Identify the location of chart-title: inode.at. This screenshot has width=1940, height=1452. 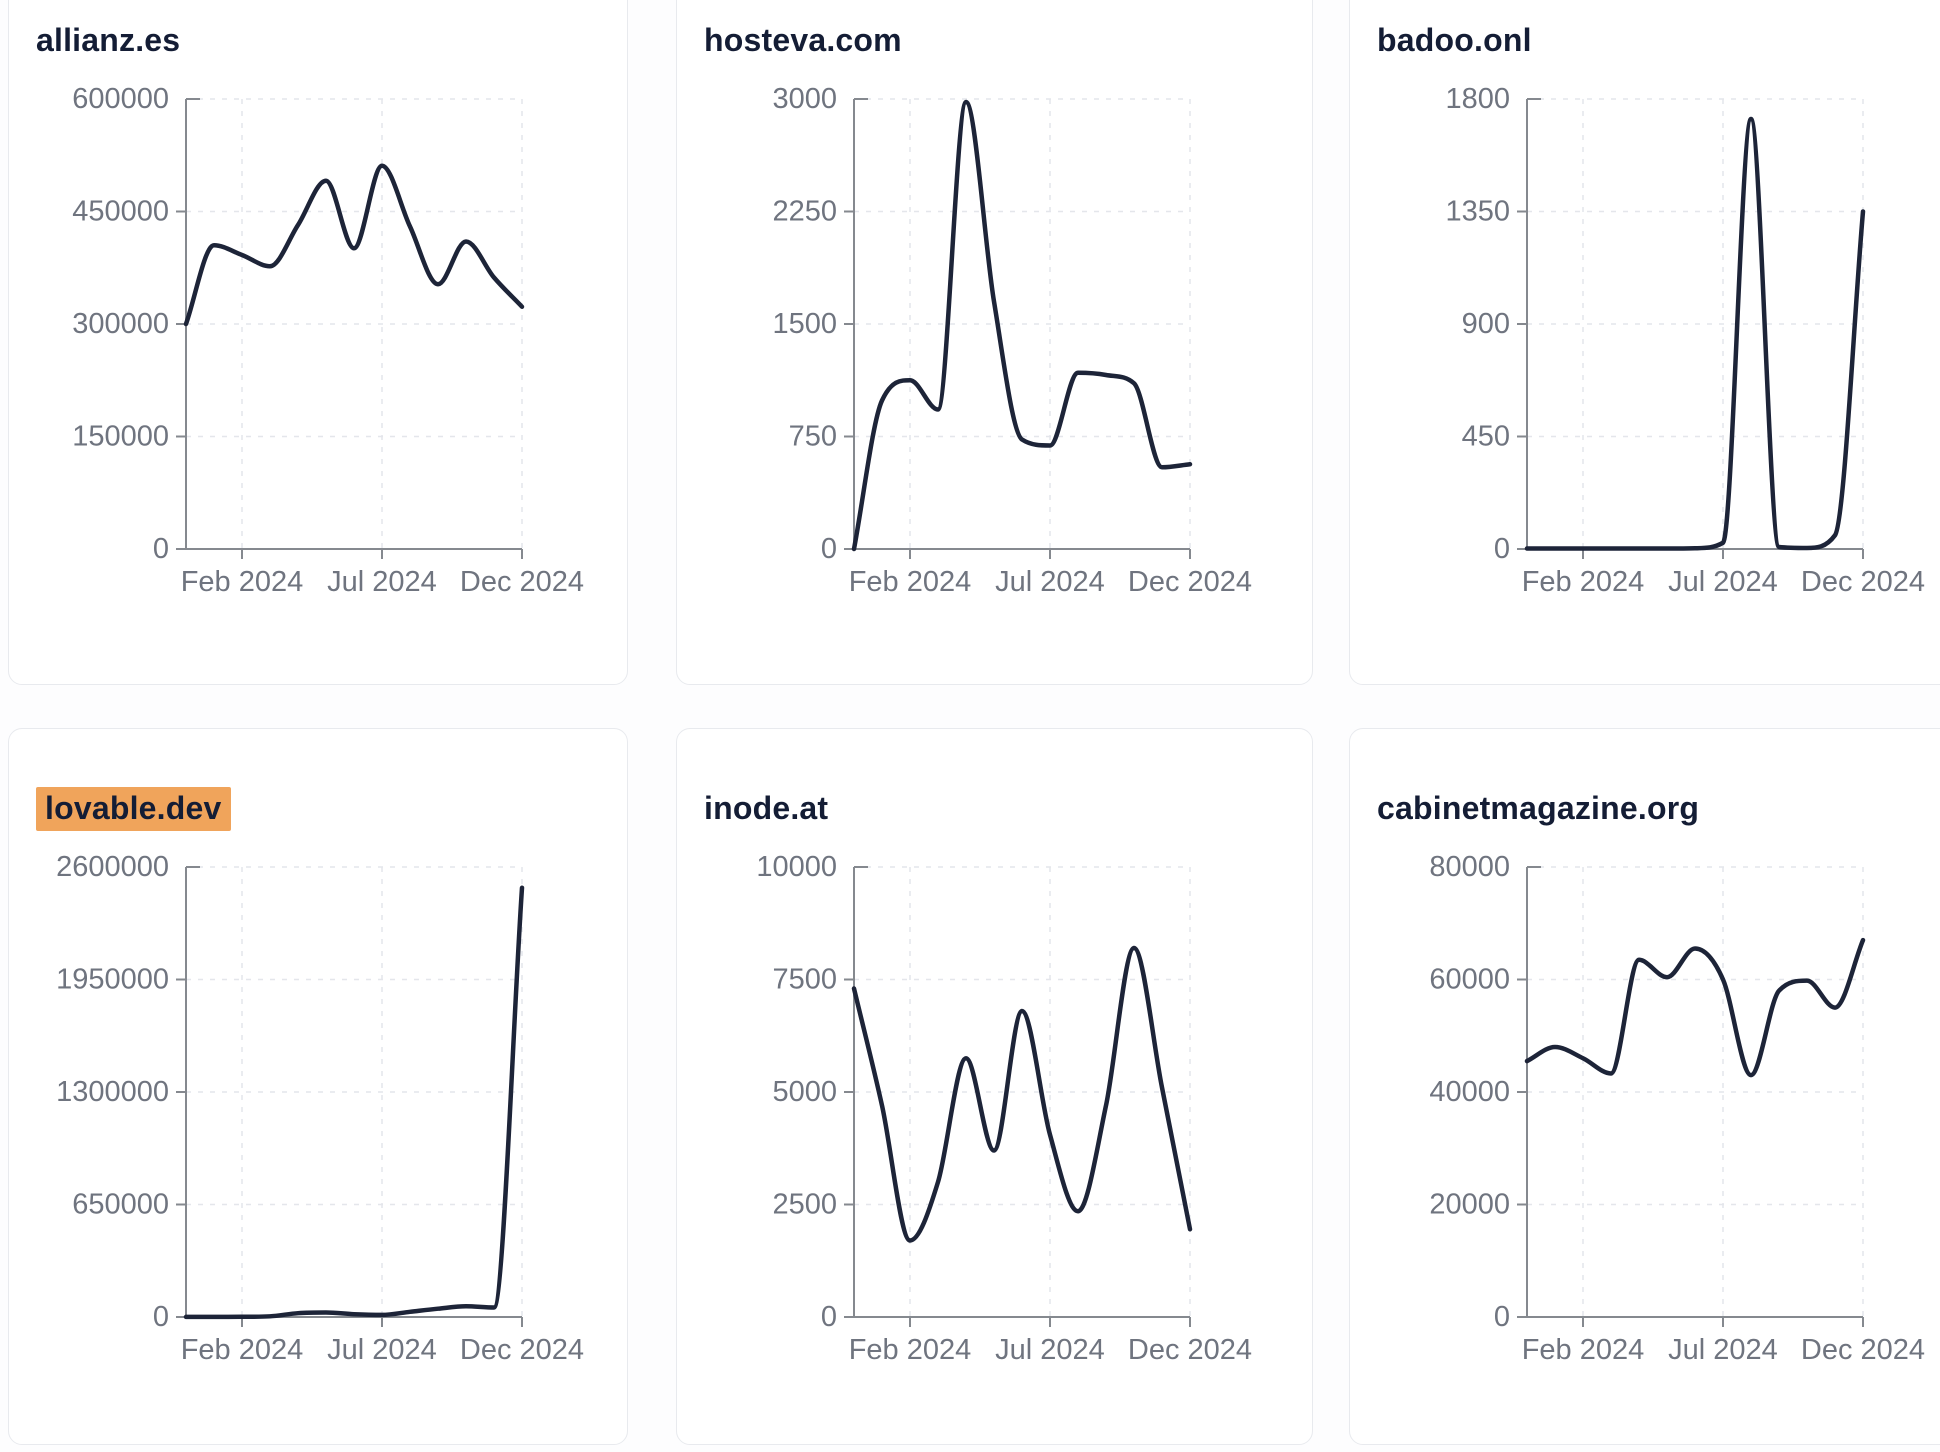
(766, 808).